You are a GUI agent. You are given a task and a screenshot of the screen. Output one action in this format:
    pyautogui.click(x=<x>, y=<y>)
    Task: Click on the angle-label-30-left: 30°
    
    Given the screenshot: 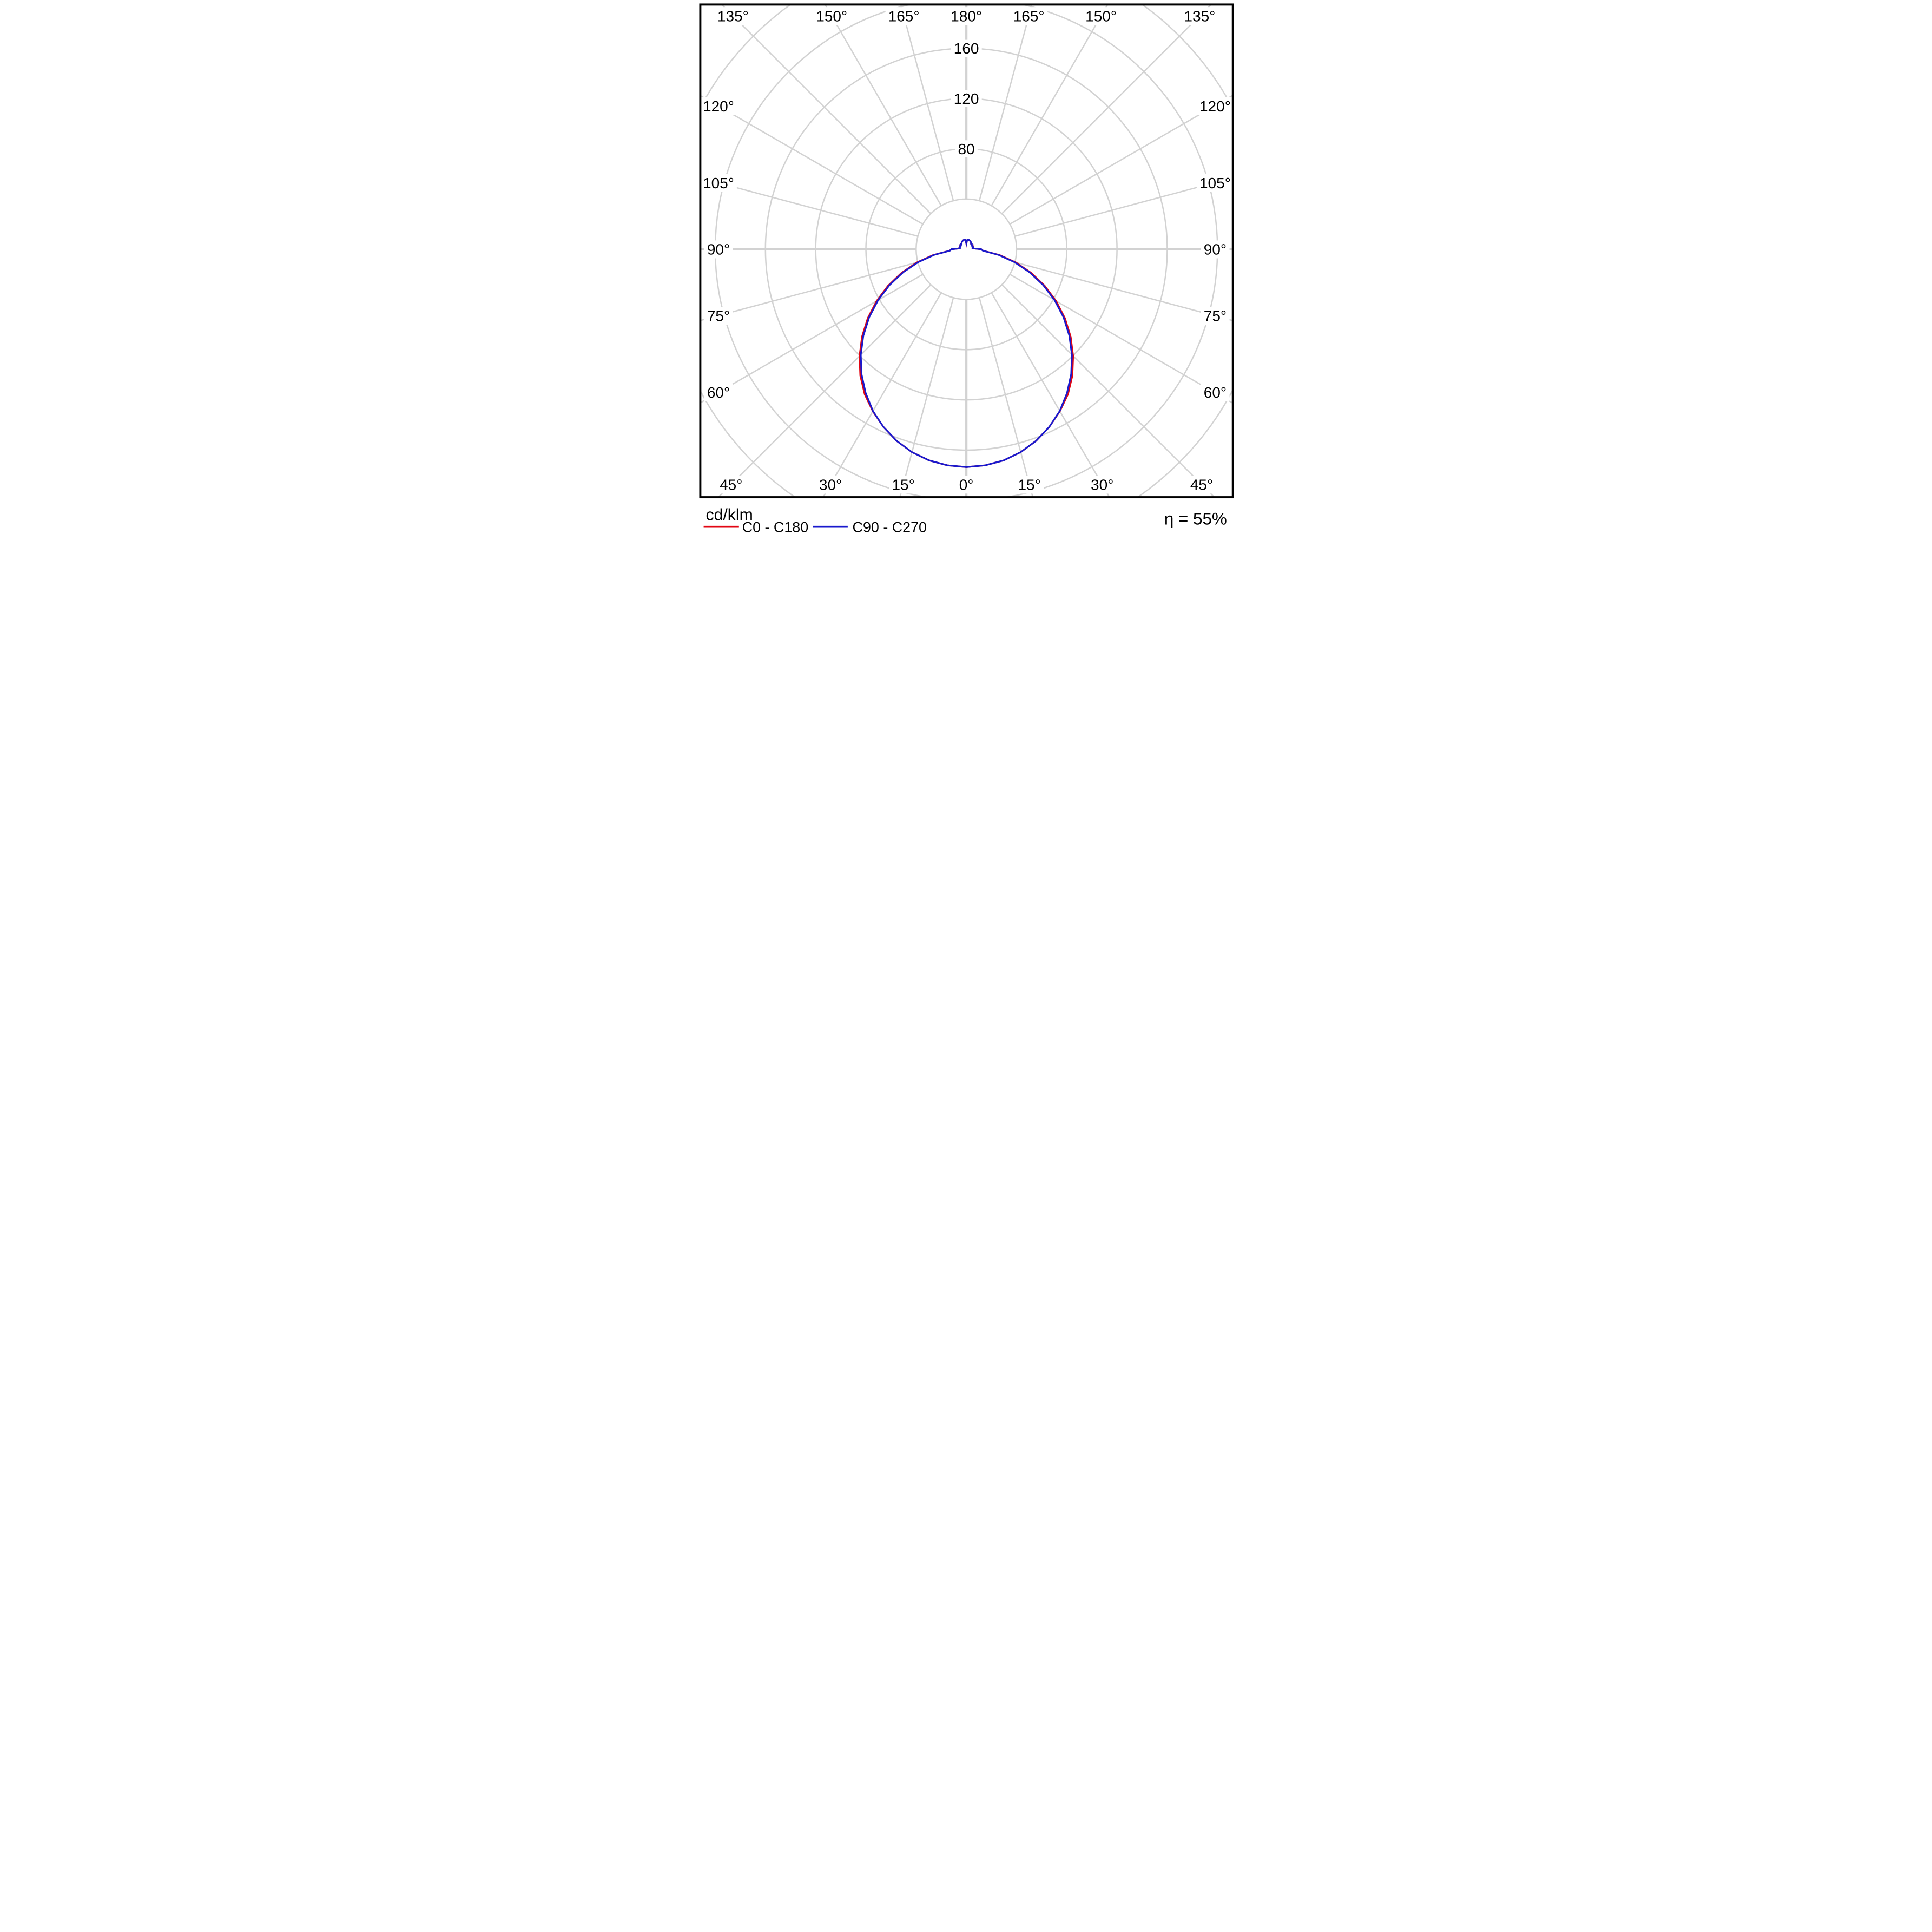 What is the action you would take?
    pyautogui.click(x=830, y=485)
    